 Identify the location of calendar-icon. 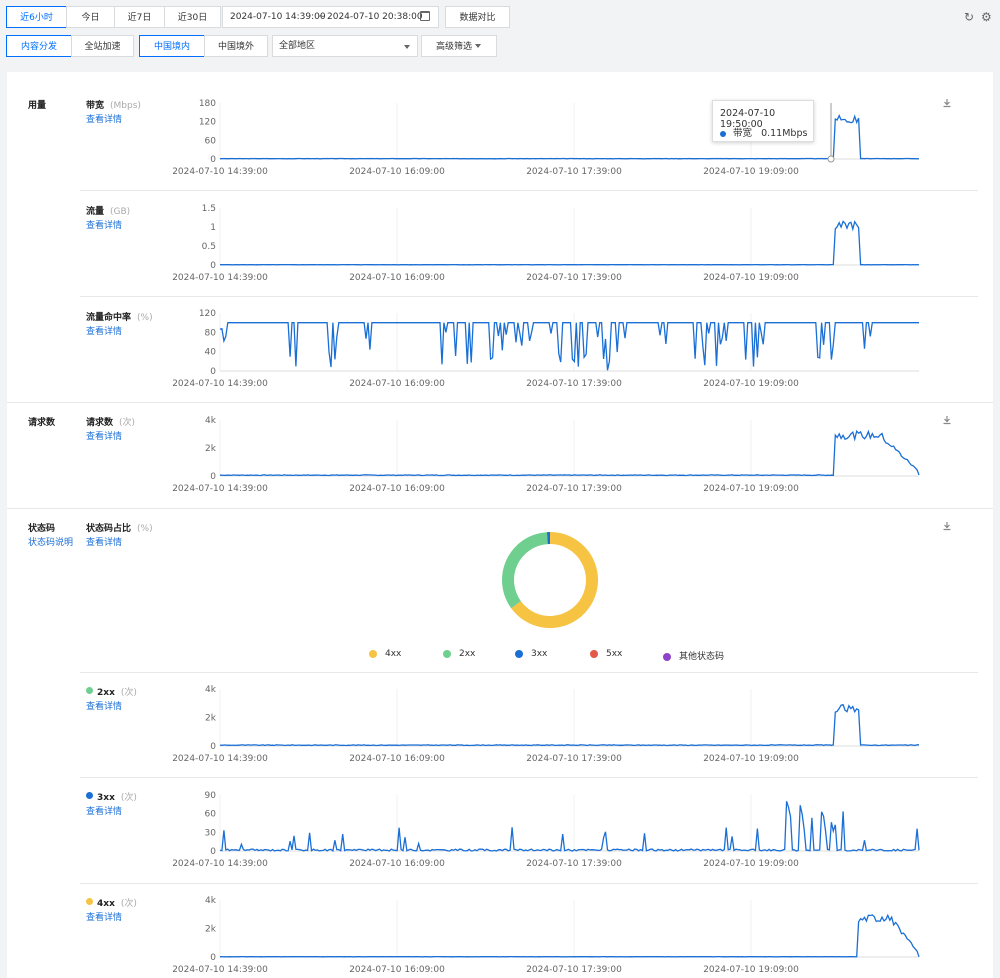
(425, 16).